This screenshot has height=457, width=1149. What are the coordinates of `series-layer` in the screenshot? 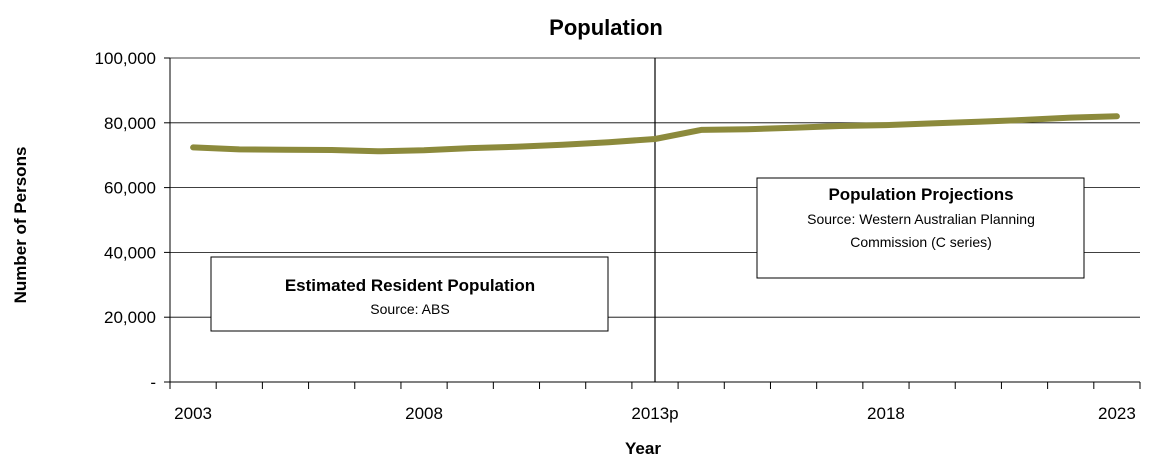 It's located at (655, 134).